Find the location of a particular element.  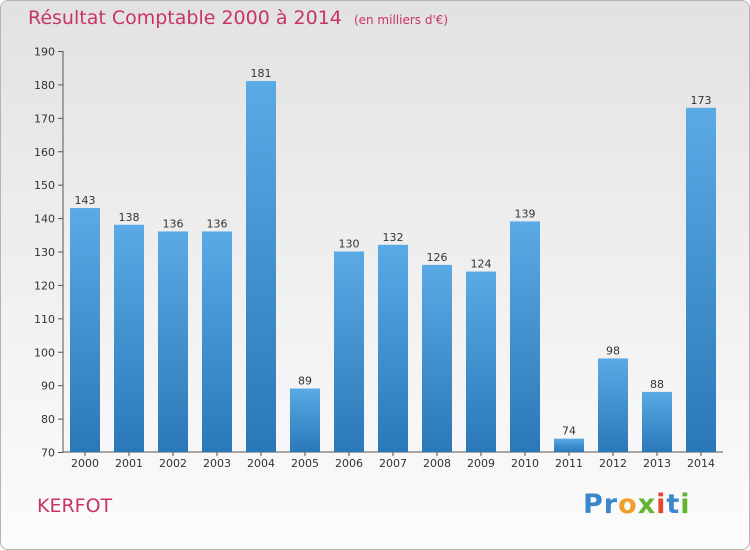

bar-2010 is located at coordinates (525, 336).